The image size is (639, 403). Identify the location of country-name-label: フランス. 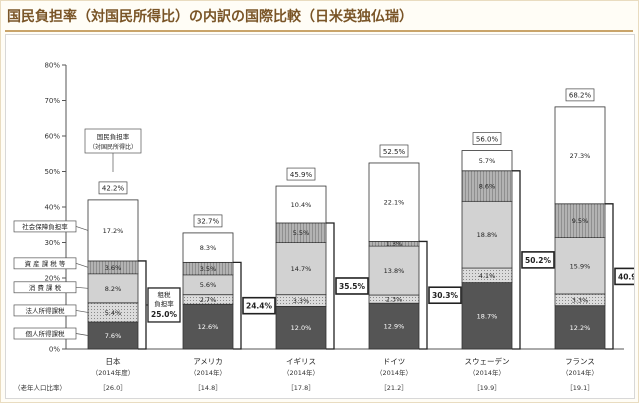
(580, 361).